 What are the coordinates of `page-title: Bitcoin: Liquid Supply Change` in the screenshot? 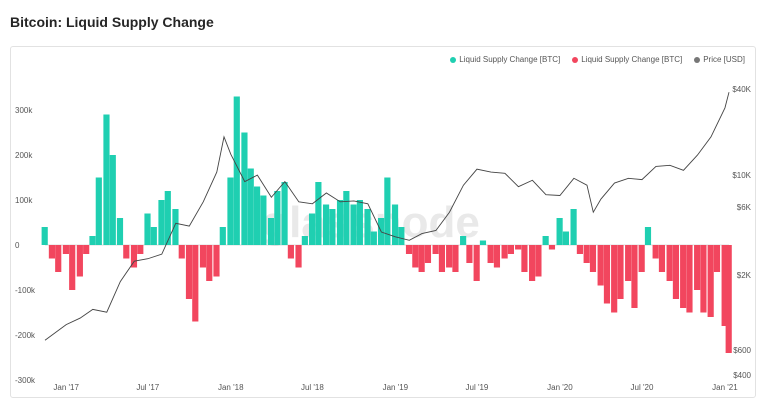 It's located at (112, 22).